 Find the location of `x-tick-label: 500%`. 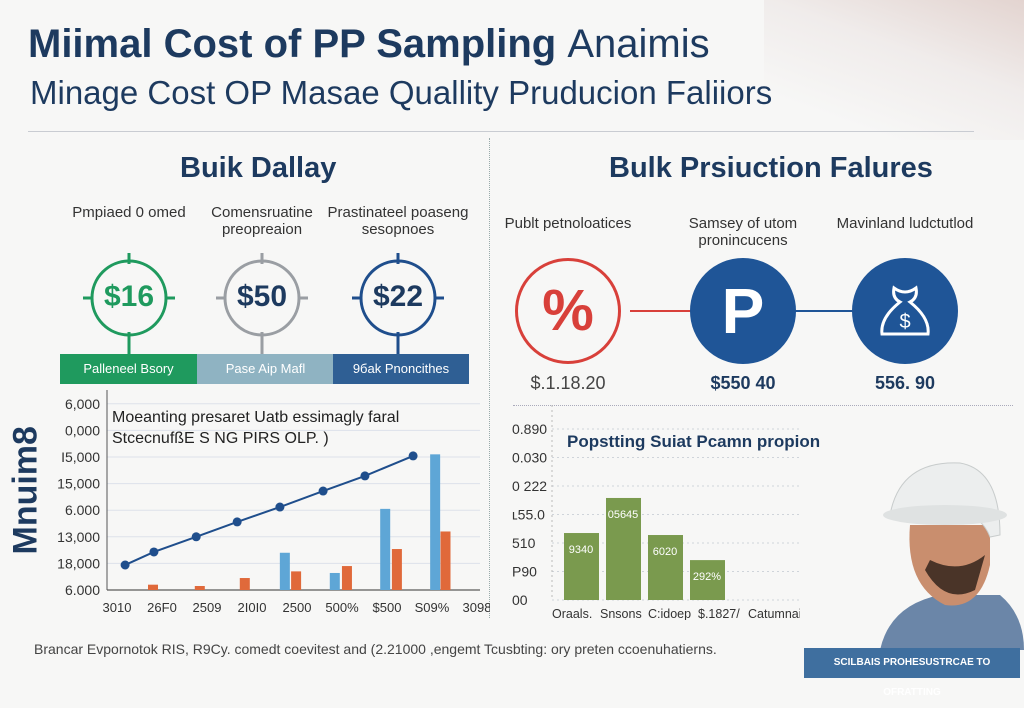

x-tick-label: 500% is located at coordinates (342, 607).